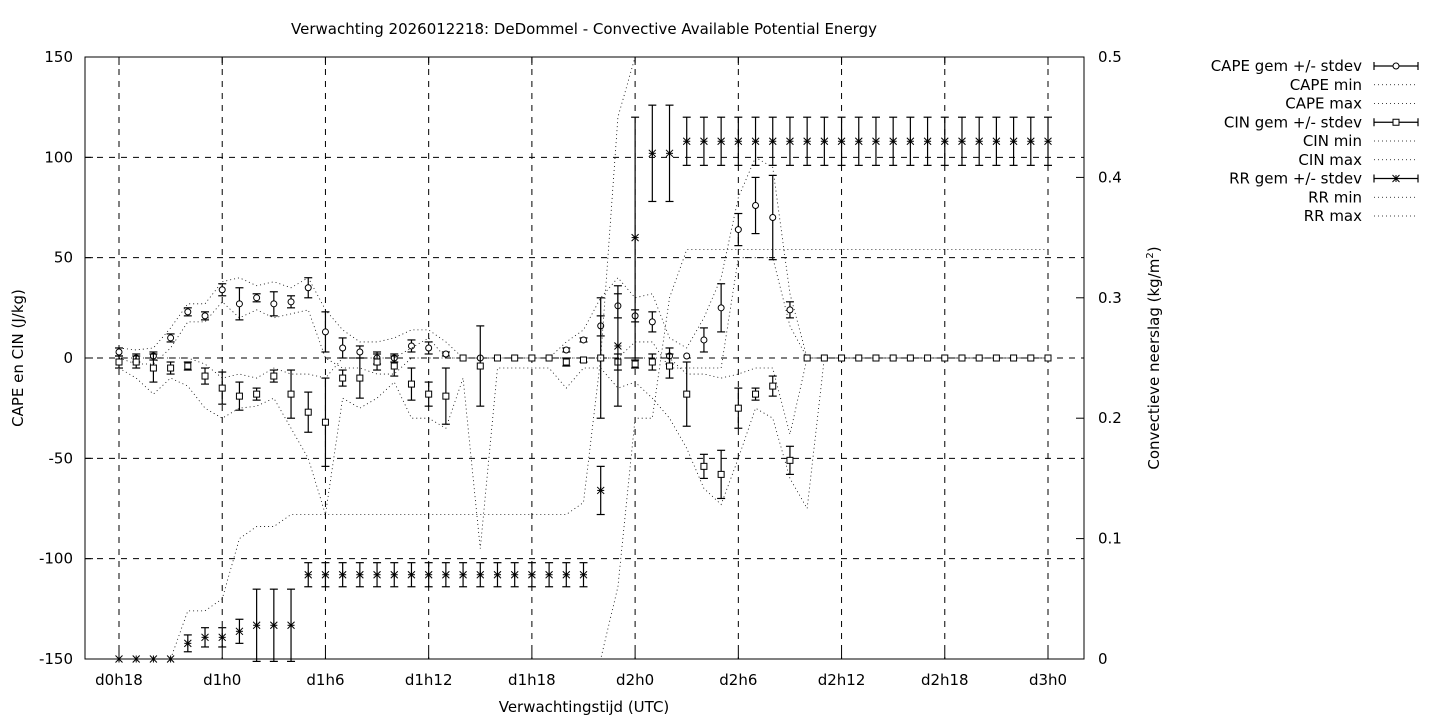  I want to click on y-tick-label: 150, so click(58, 57).